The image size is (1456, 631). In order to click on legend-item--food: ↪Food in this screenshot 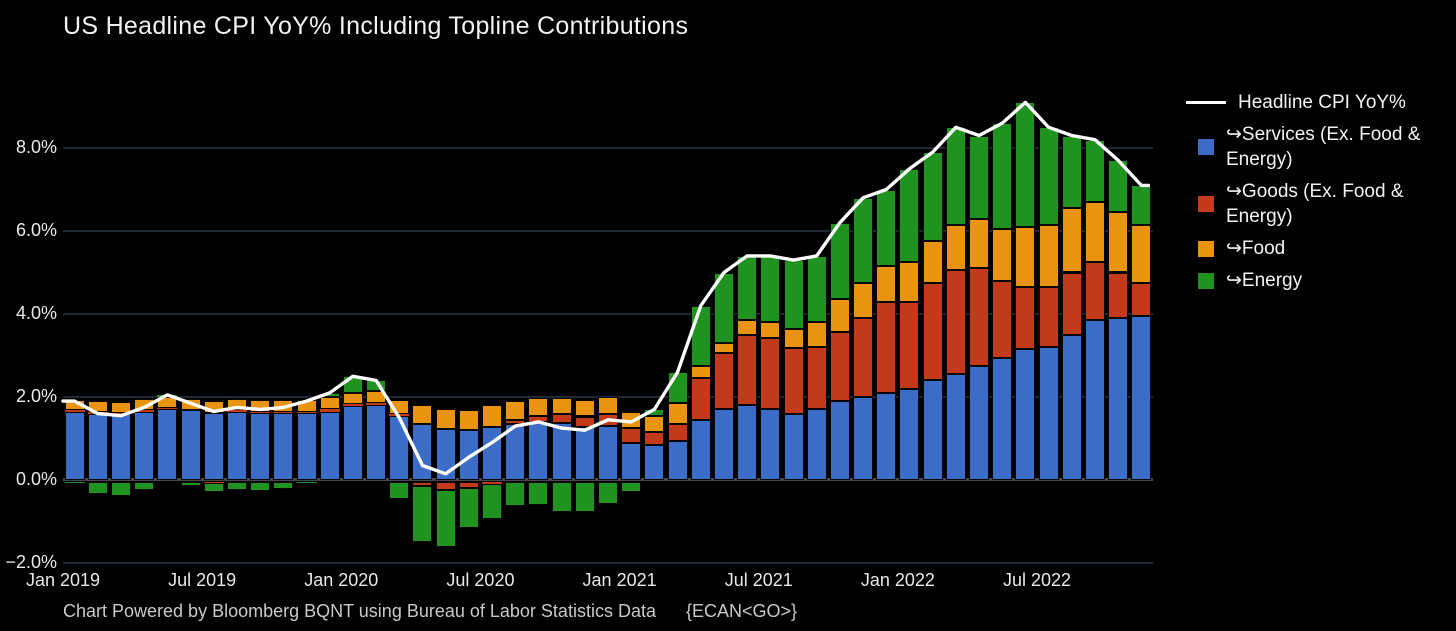, I will do `click(1321, 248)`.